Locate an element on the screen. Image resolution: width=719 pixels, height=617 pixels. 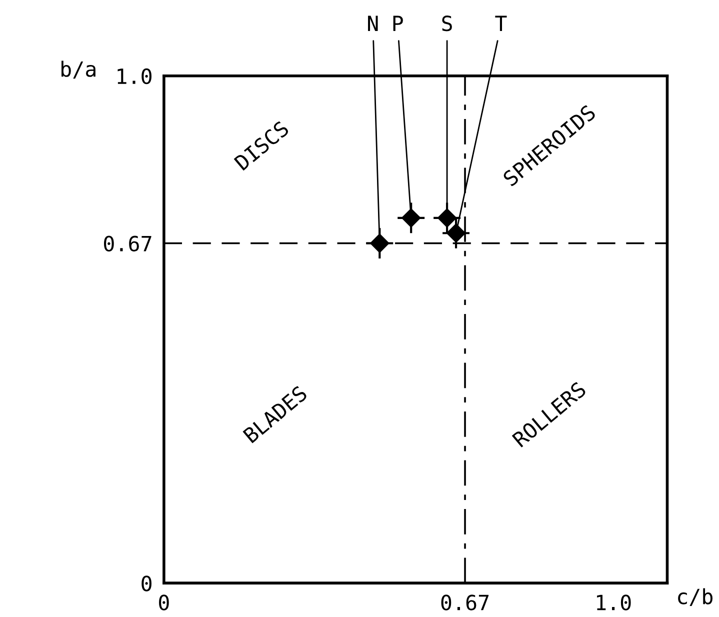
x-tick-label: 1.0 is located at coordinates (613, 602).